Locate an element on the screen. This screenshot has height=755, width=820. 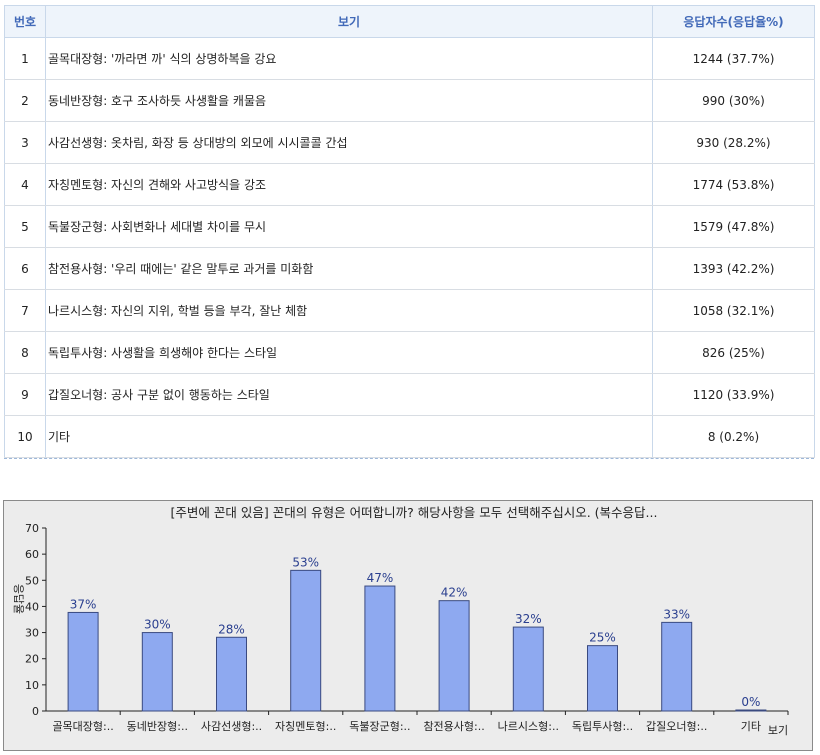
row-option: 자칭멘토형: 자신의 견해와 사고방식을 강조 is located at coordinates (349, 184).